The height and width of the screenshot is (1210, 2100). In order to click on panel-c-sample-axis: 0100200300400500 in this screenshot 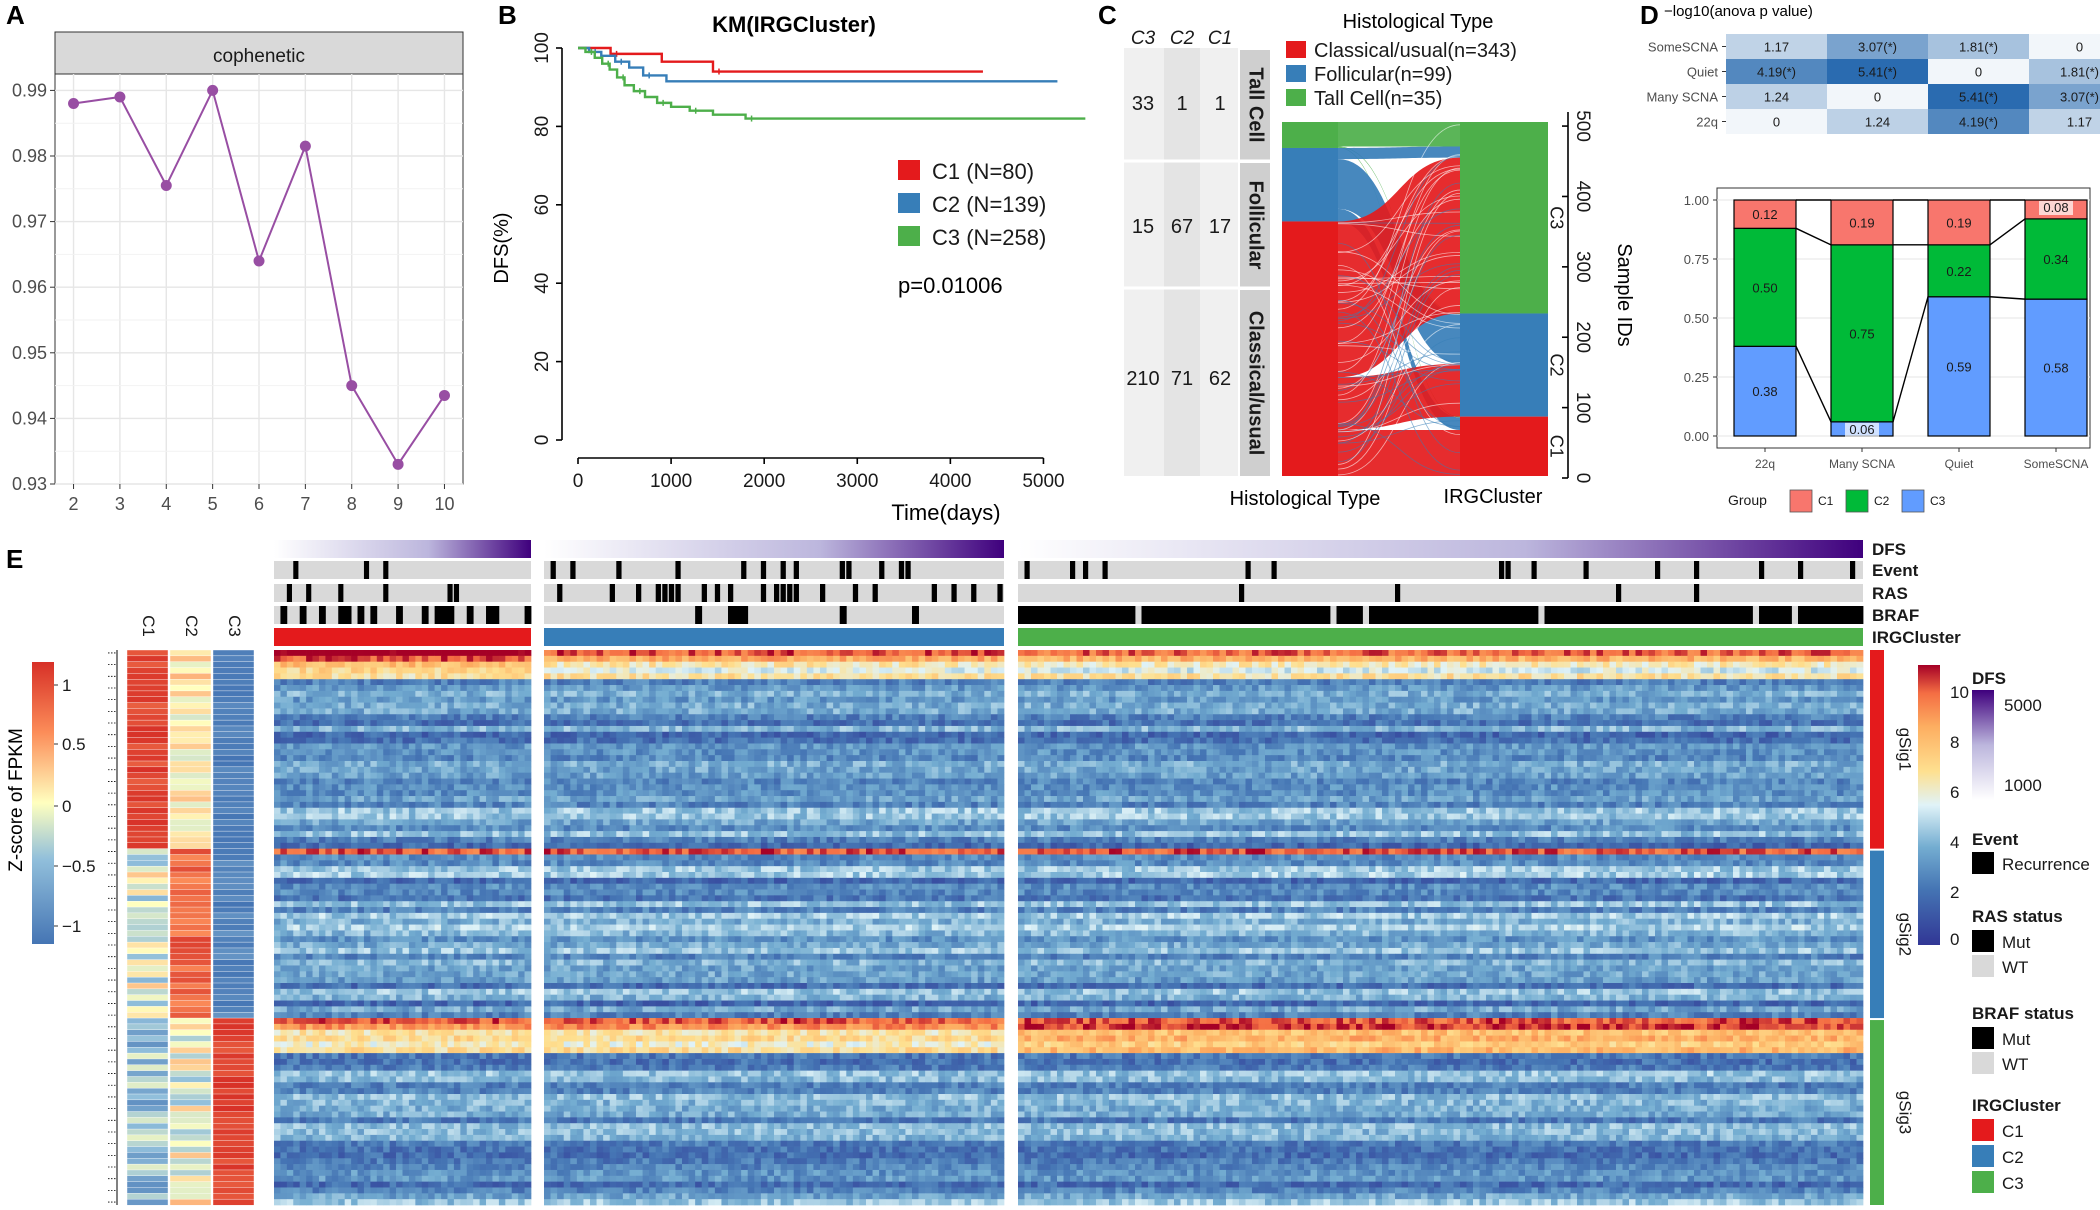, I will do `click(1577, 296)`.